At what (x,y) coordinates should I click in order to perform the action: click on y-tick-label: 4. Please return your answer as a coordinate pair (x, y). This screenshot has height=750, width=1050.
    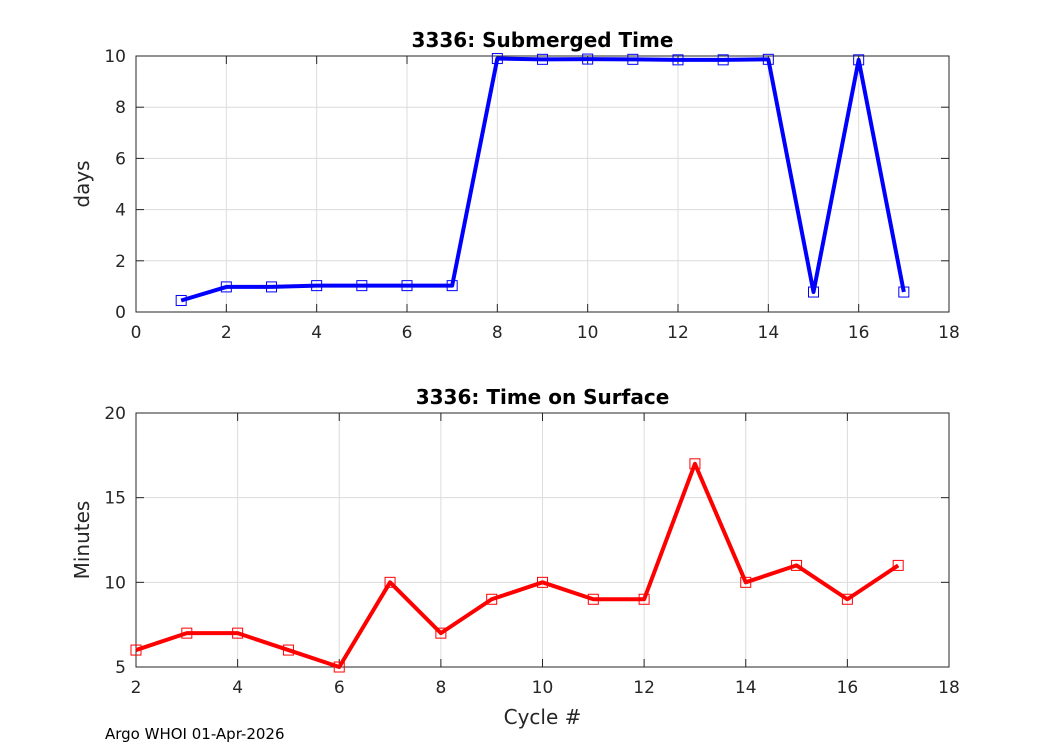
    Looking at the image, I should click on (120, 211).